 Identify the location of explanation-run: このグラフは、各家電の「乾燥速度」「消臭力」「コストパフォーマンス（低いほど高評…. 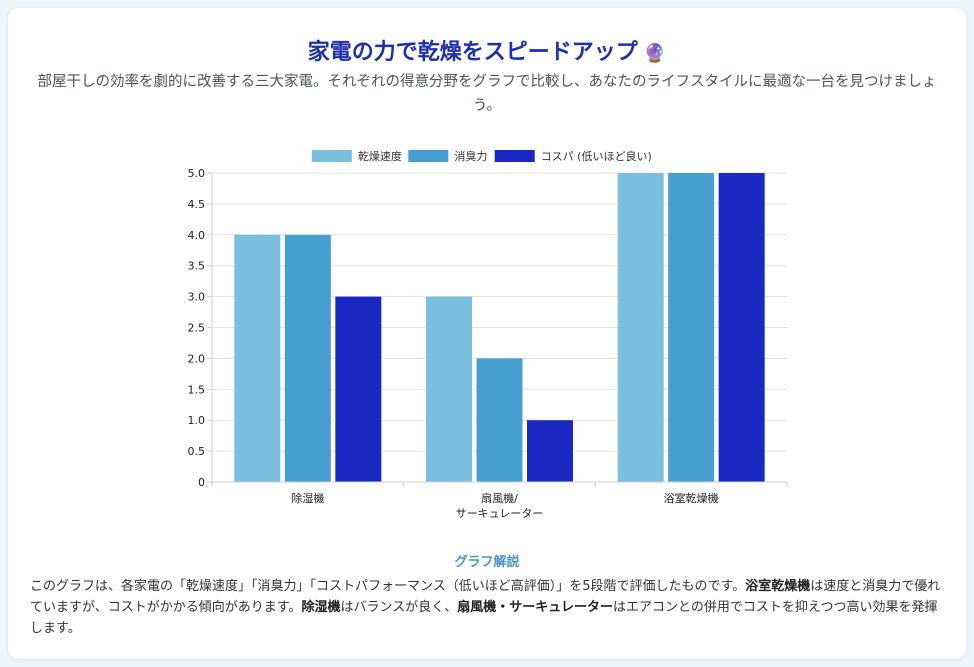
(388, 586).